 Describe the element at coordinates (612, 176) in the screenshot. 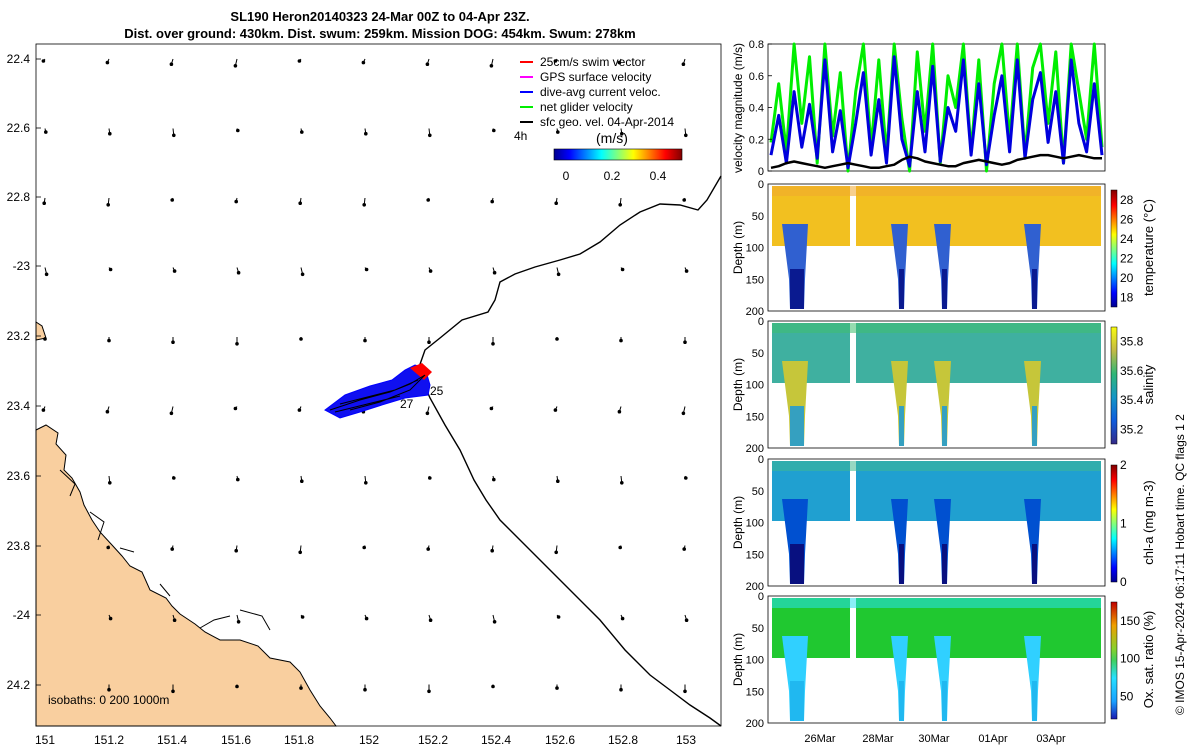

I see `colorbar-tick-1: 0.2` at that location.